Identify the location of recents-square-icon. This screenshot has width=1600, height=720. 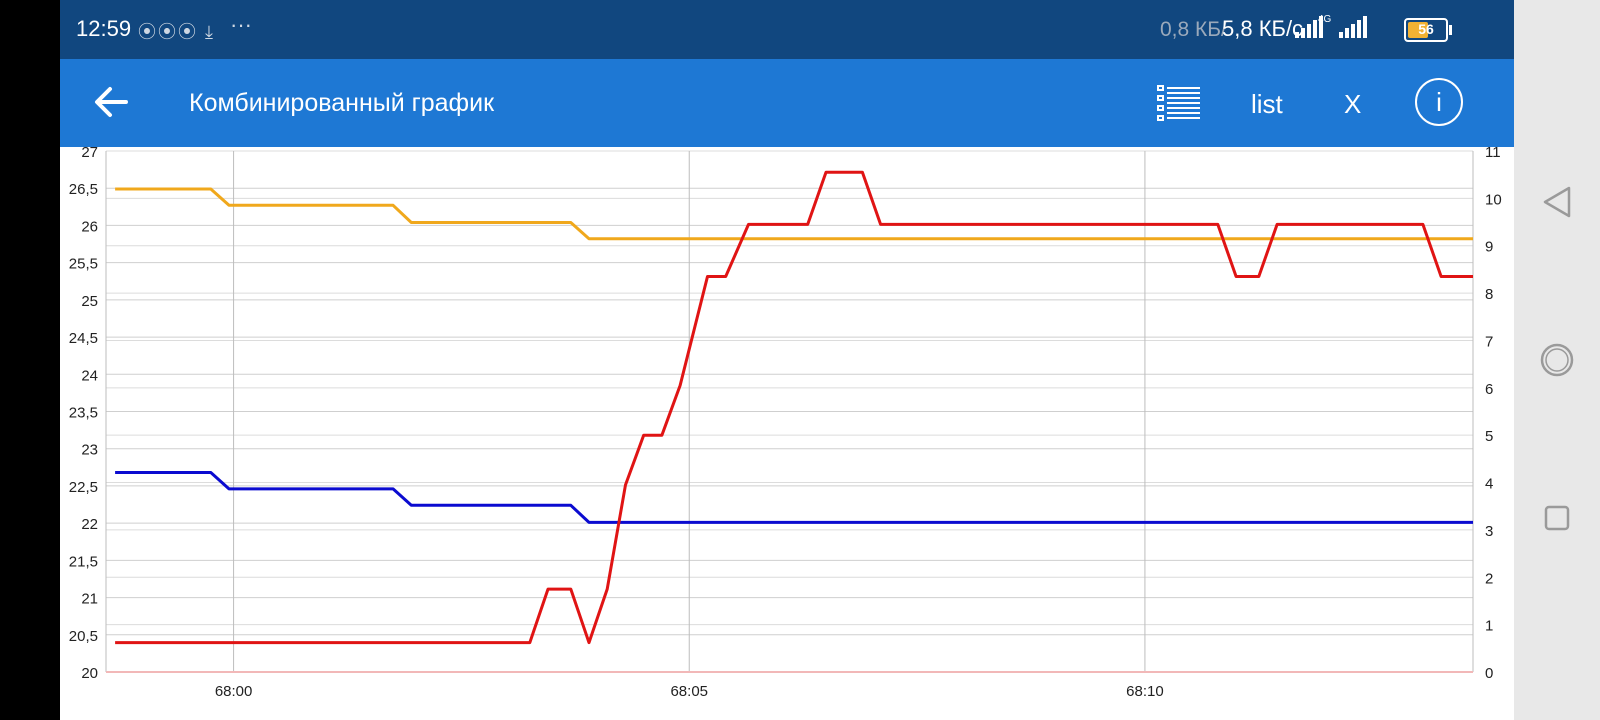
(1557, 518).